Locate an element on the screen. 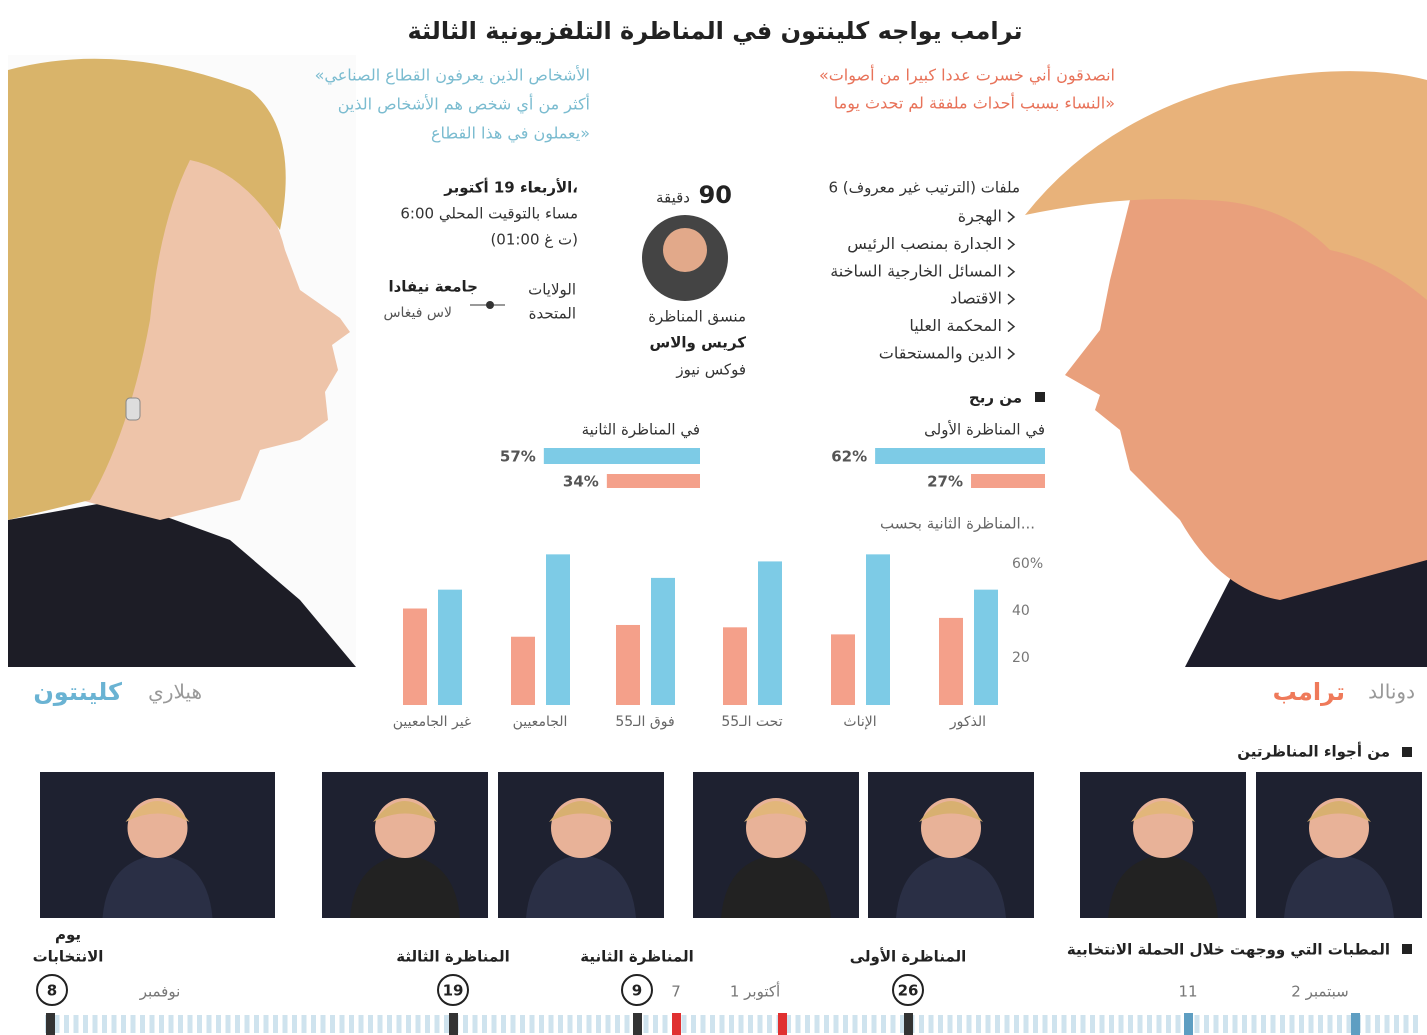  photos-heading: من أجواء المناظرتين is located at coordinates (1313, 751).